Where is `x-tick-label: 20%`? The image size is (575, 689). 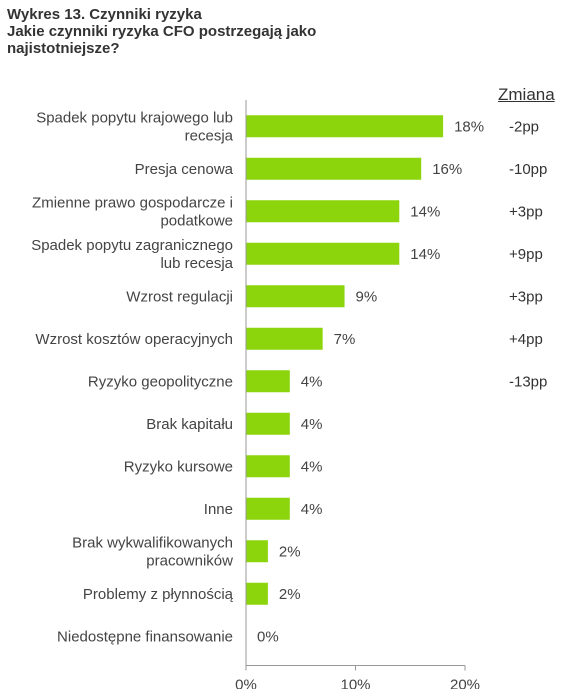
x-tick-label: 20% is located at coordinates (465, 683).